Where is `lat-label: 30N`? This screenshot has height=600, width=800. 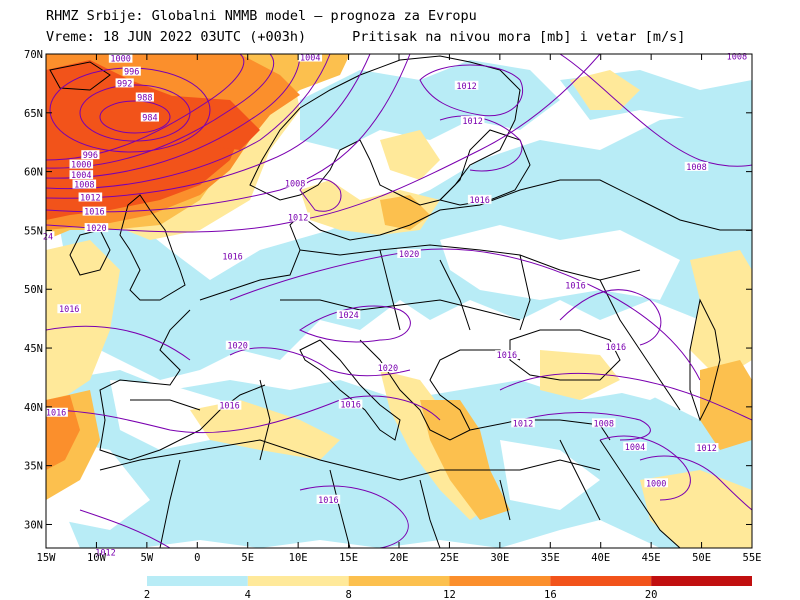
lat-label: 30N is located at coordinates (33, 525).